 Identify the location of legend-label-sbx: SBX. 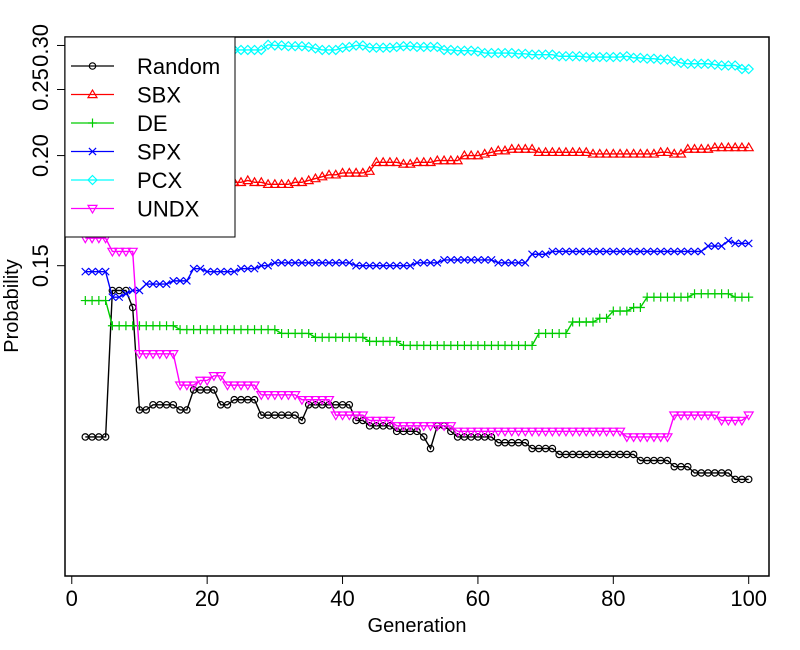
(159, 95).